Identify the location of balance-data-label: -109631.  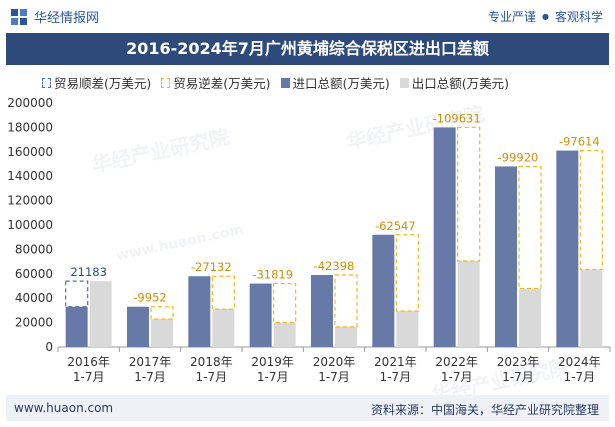
(457, 118).